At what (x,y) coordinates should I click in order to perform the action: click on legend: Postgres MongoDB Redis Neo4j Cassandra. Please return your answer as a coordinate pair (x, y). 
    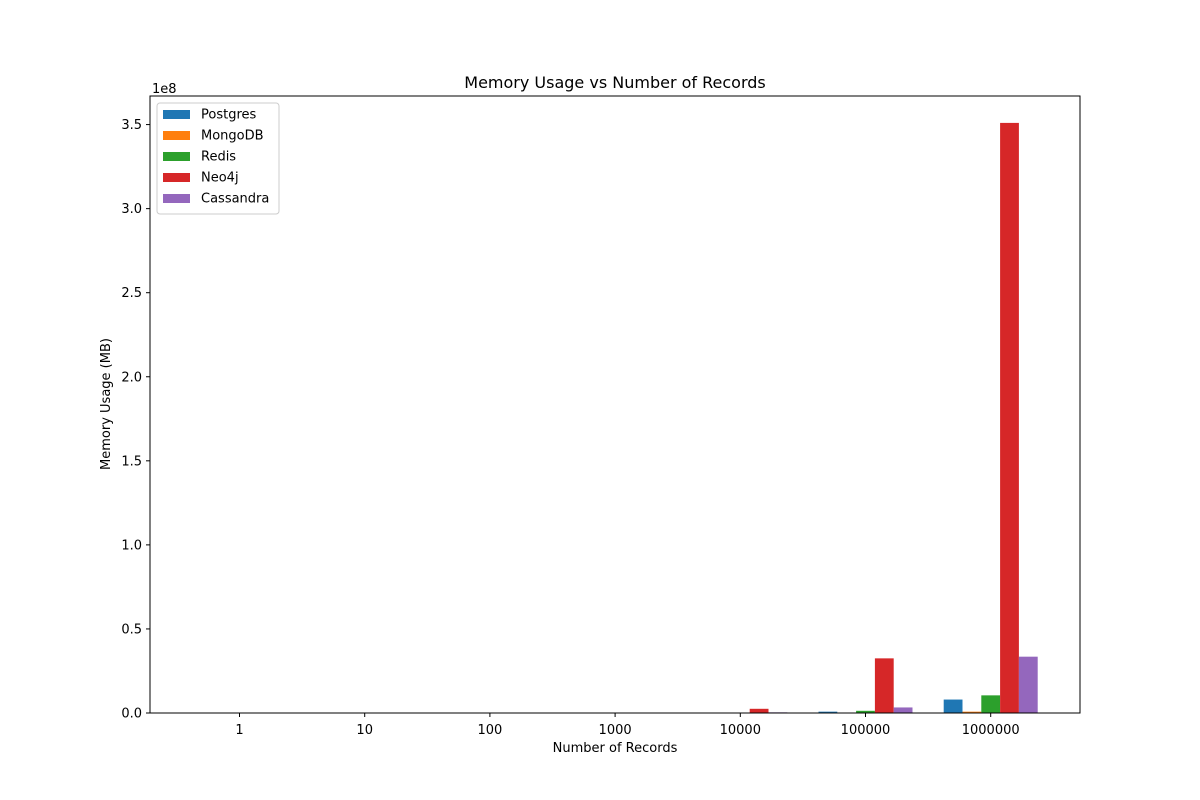
    Looking at the image, I should click on (218, 158).